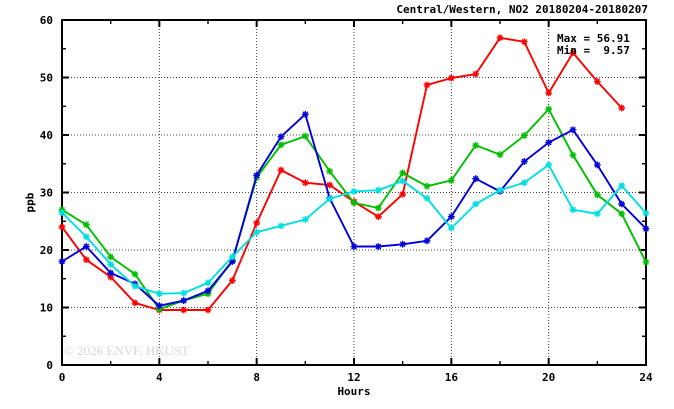 This screenshot has width=674, height=409. What do you see at coordinates (159, 377) in the screenshot?
I see `x-tick-label: 4` at bounding box center [159, 377].